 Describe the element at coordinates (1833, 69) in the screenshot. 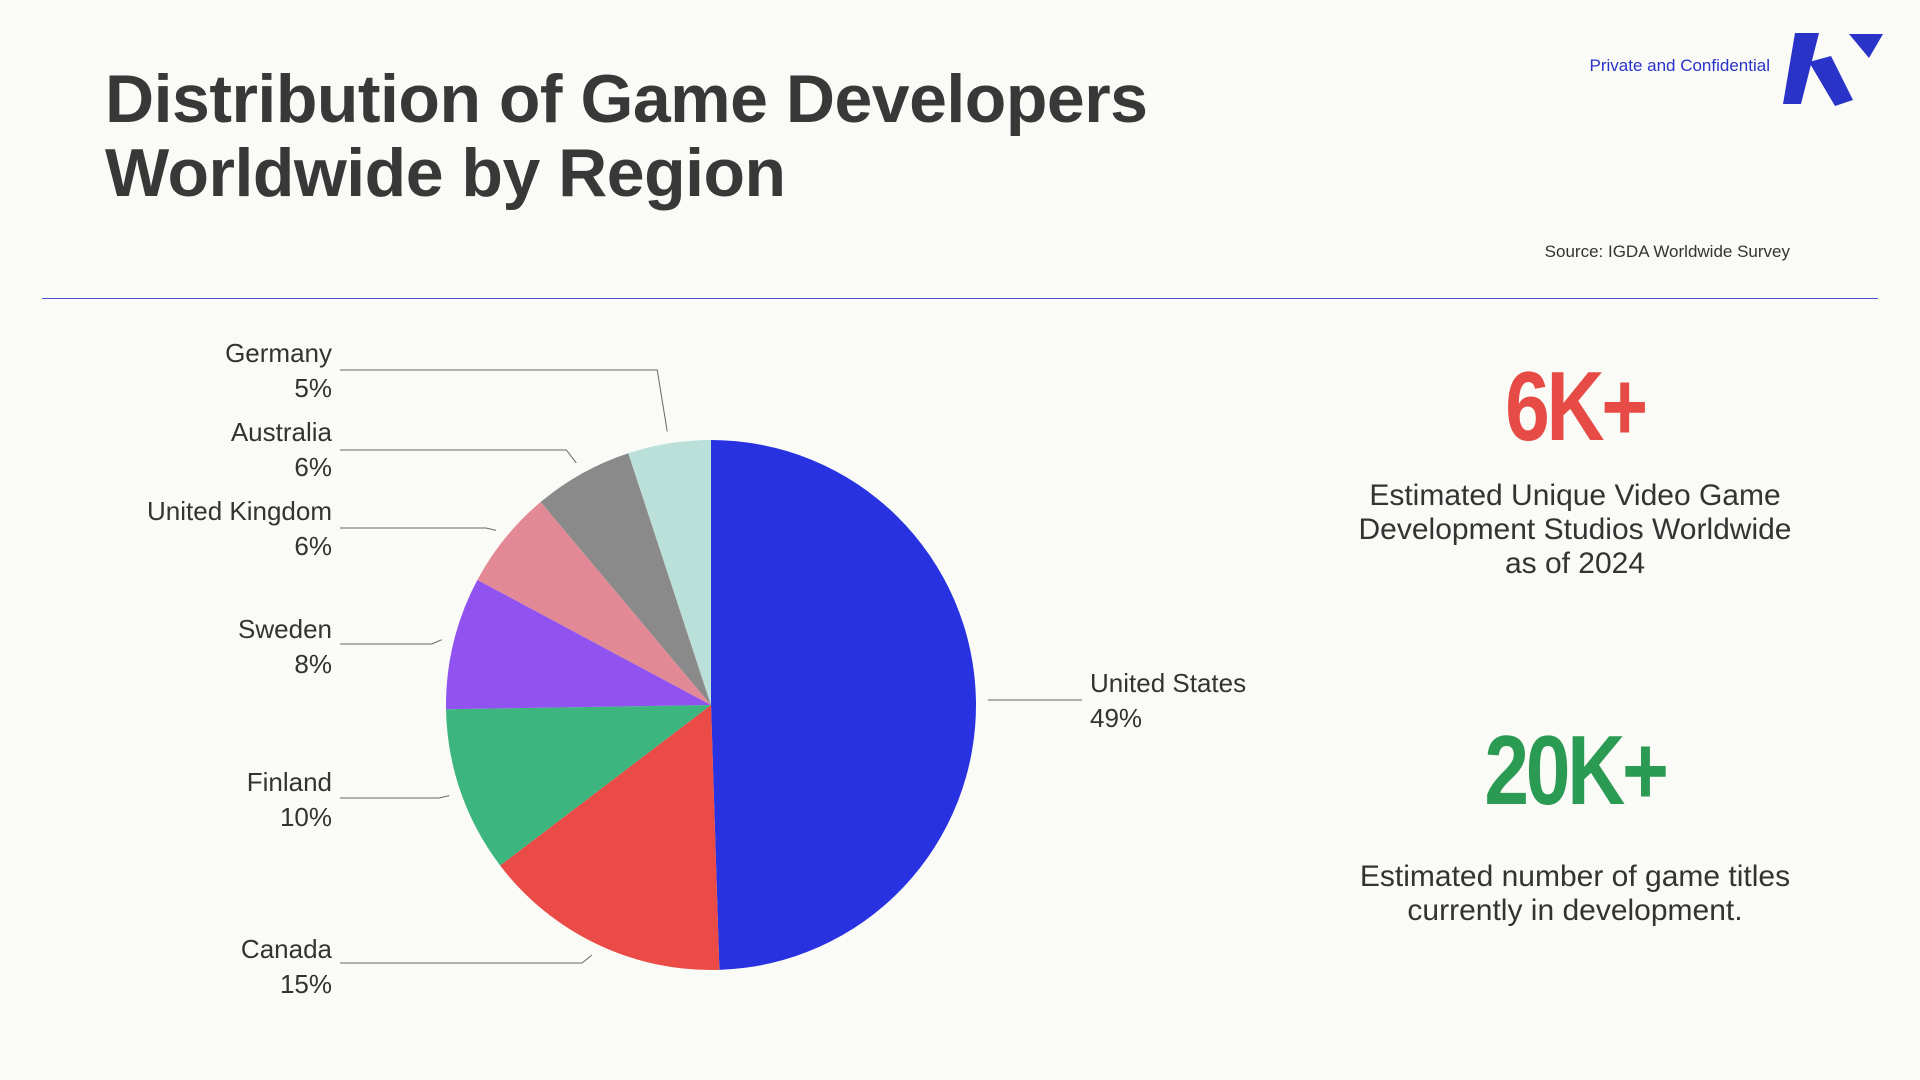

I see `brand-logo-icon` at that location.